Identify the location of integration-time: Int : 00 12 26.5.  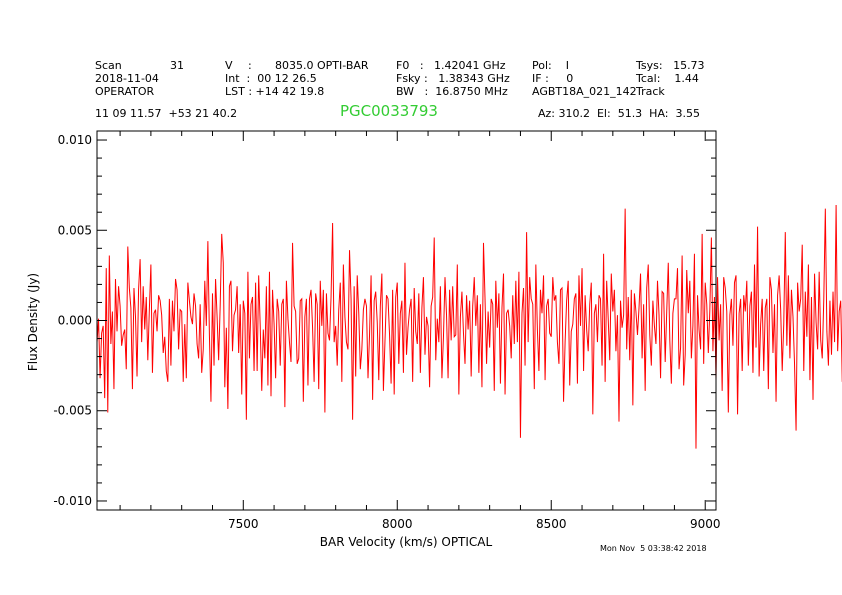
(271, 78).